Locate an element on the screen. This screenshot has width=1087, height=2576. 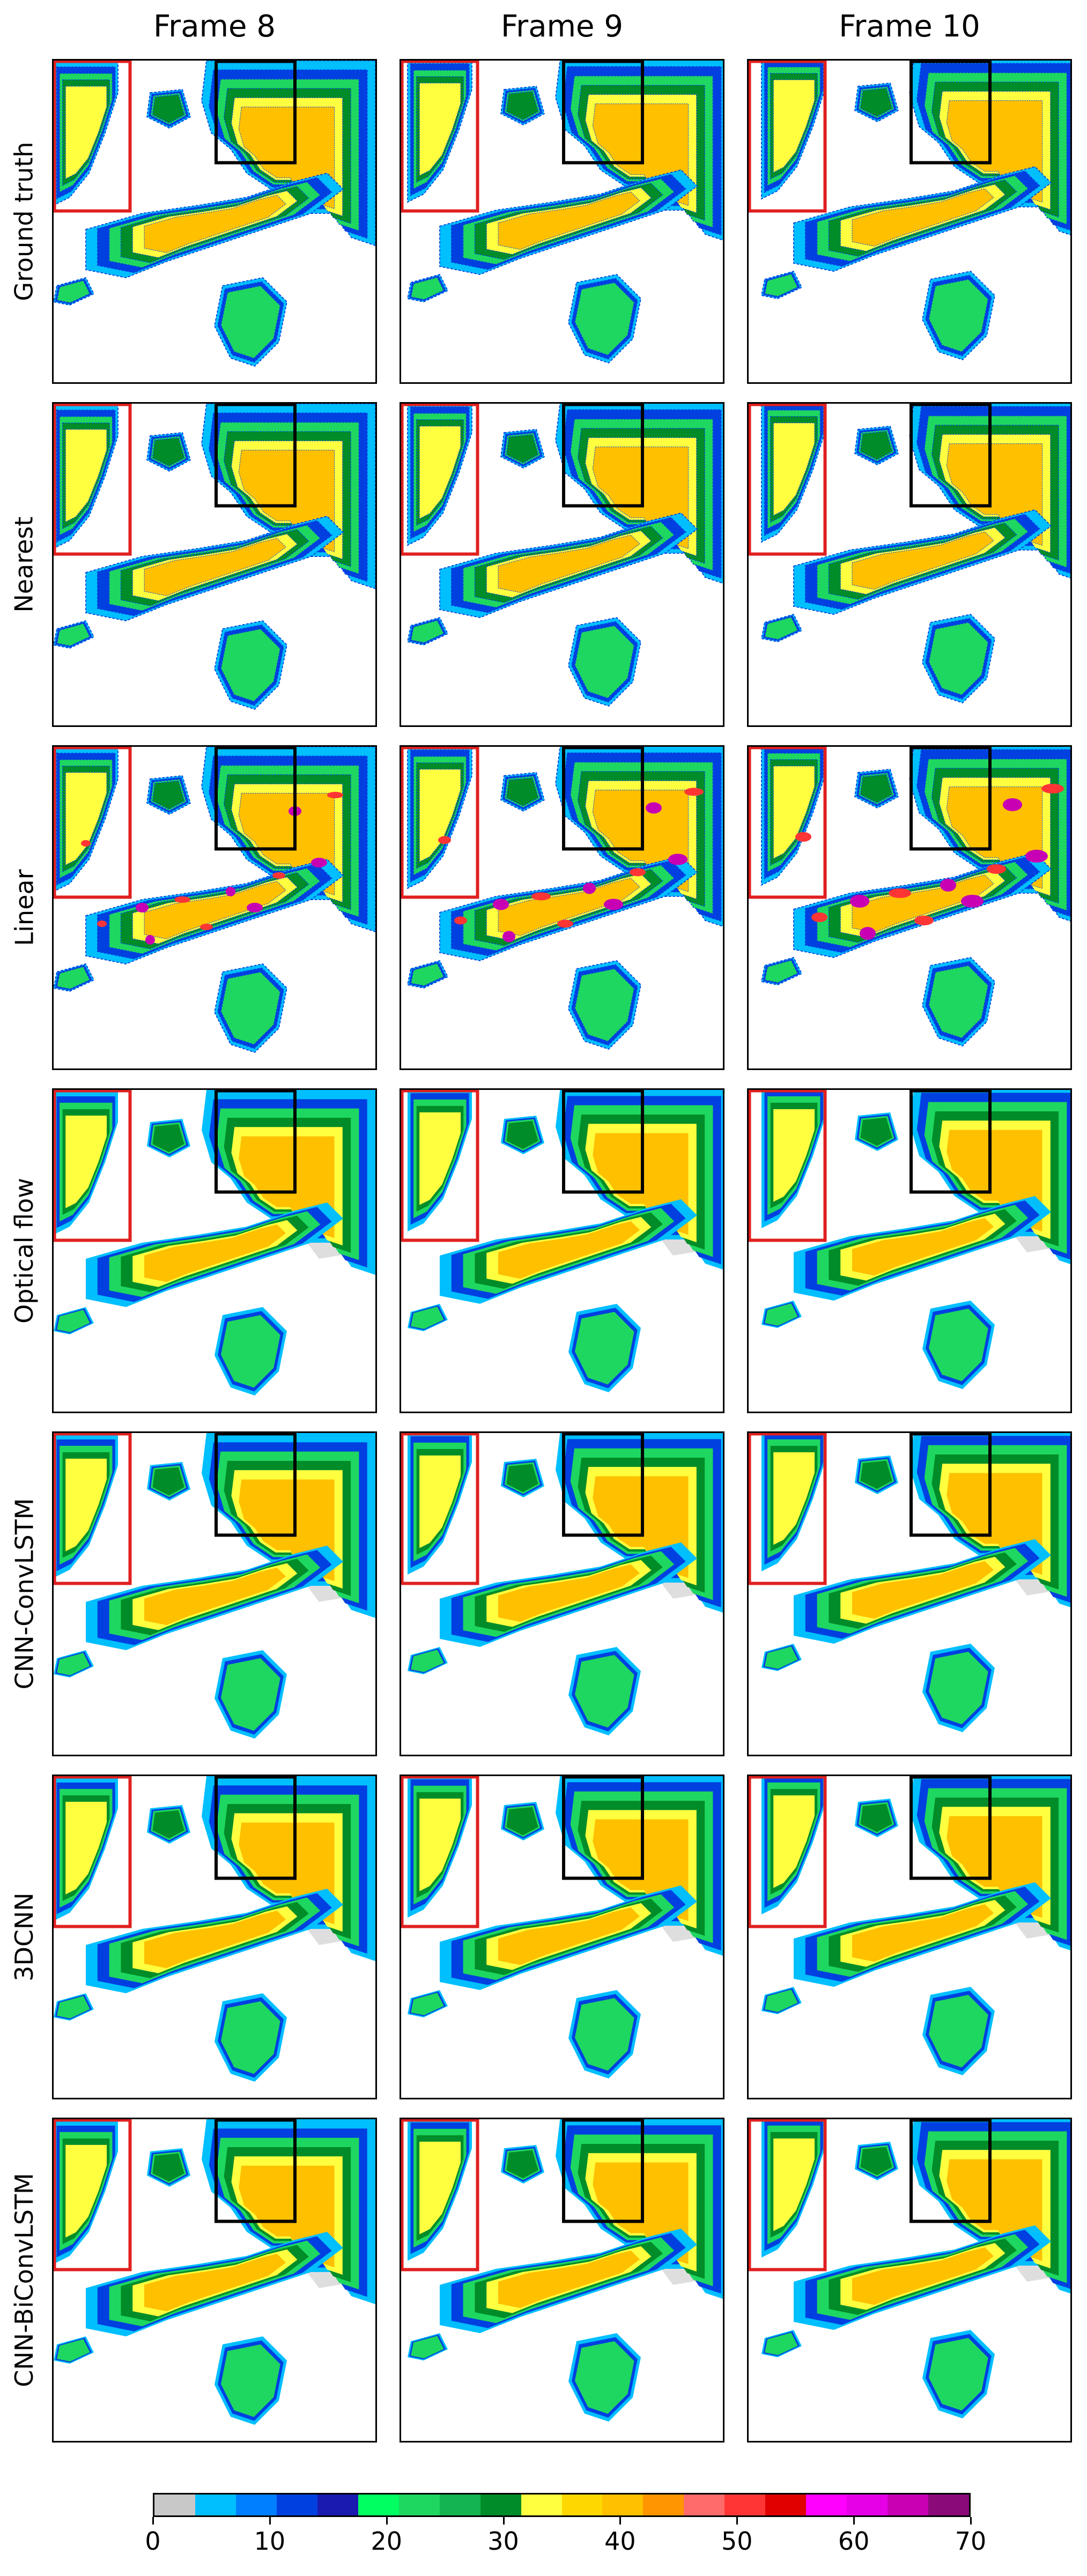
row-label-cnn-biconvlstm: CNN-BiConvLSTM is located at coordinates (24, 2280).